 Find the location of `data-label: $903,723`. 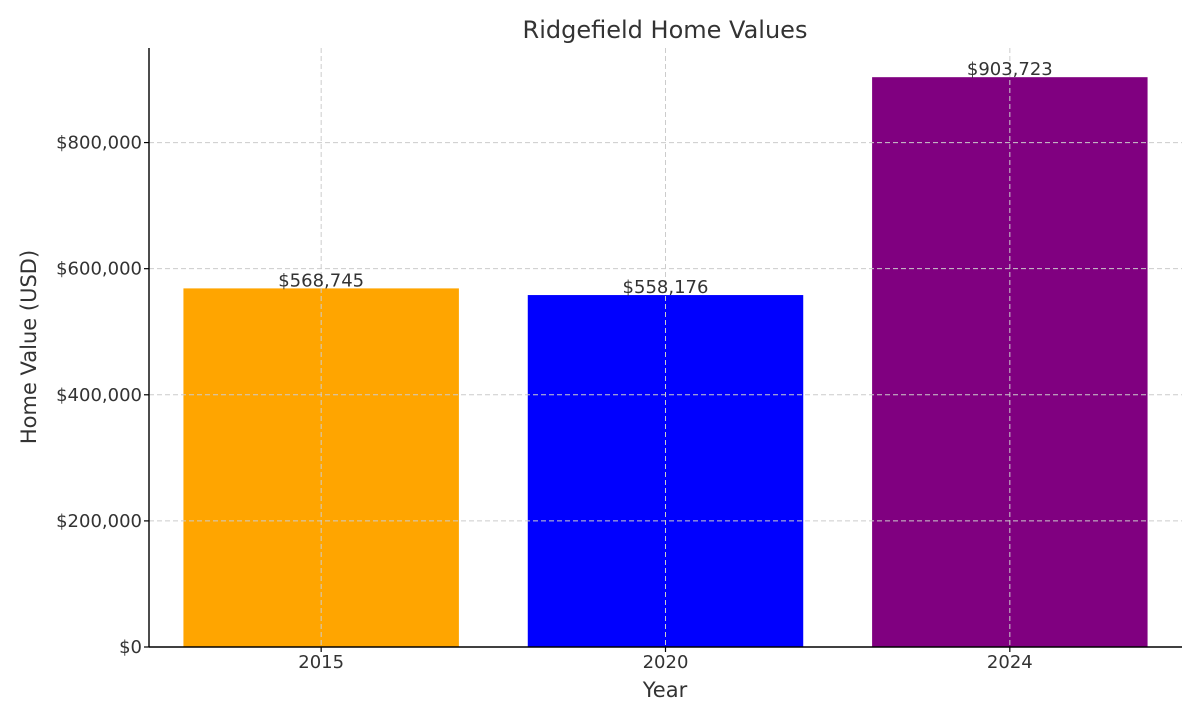

data-label: $903,723 is located at coordinates (1010, 69).